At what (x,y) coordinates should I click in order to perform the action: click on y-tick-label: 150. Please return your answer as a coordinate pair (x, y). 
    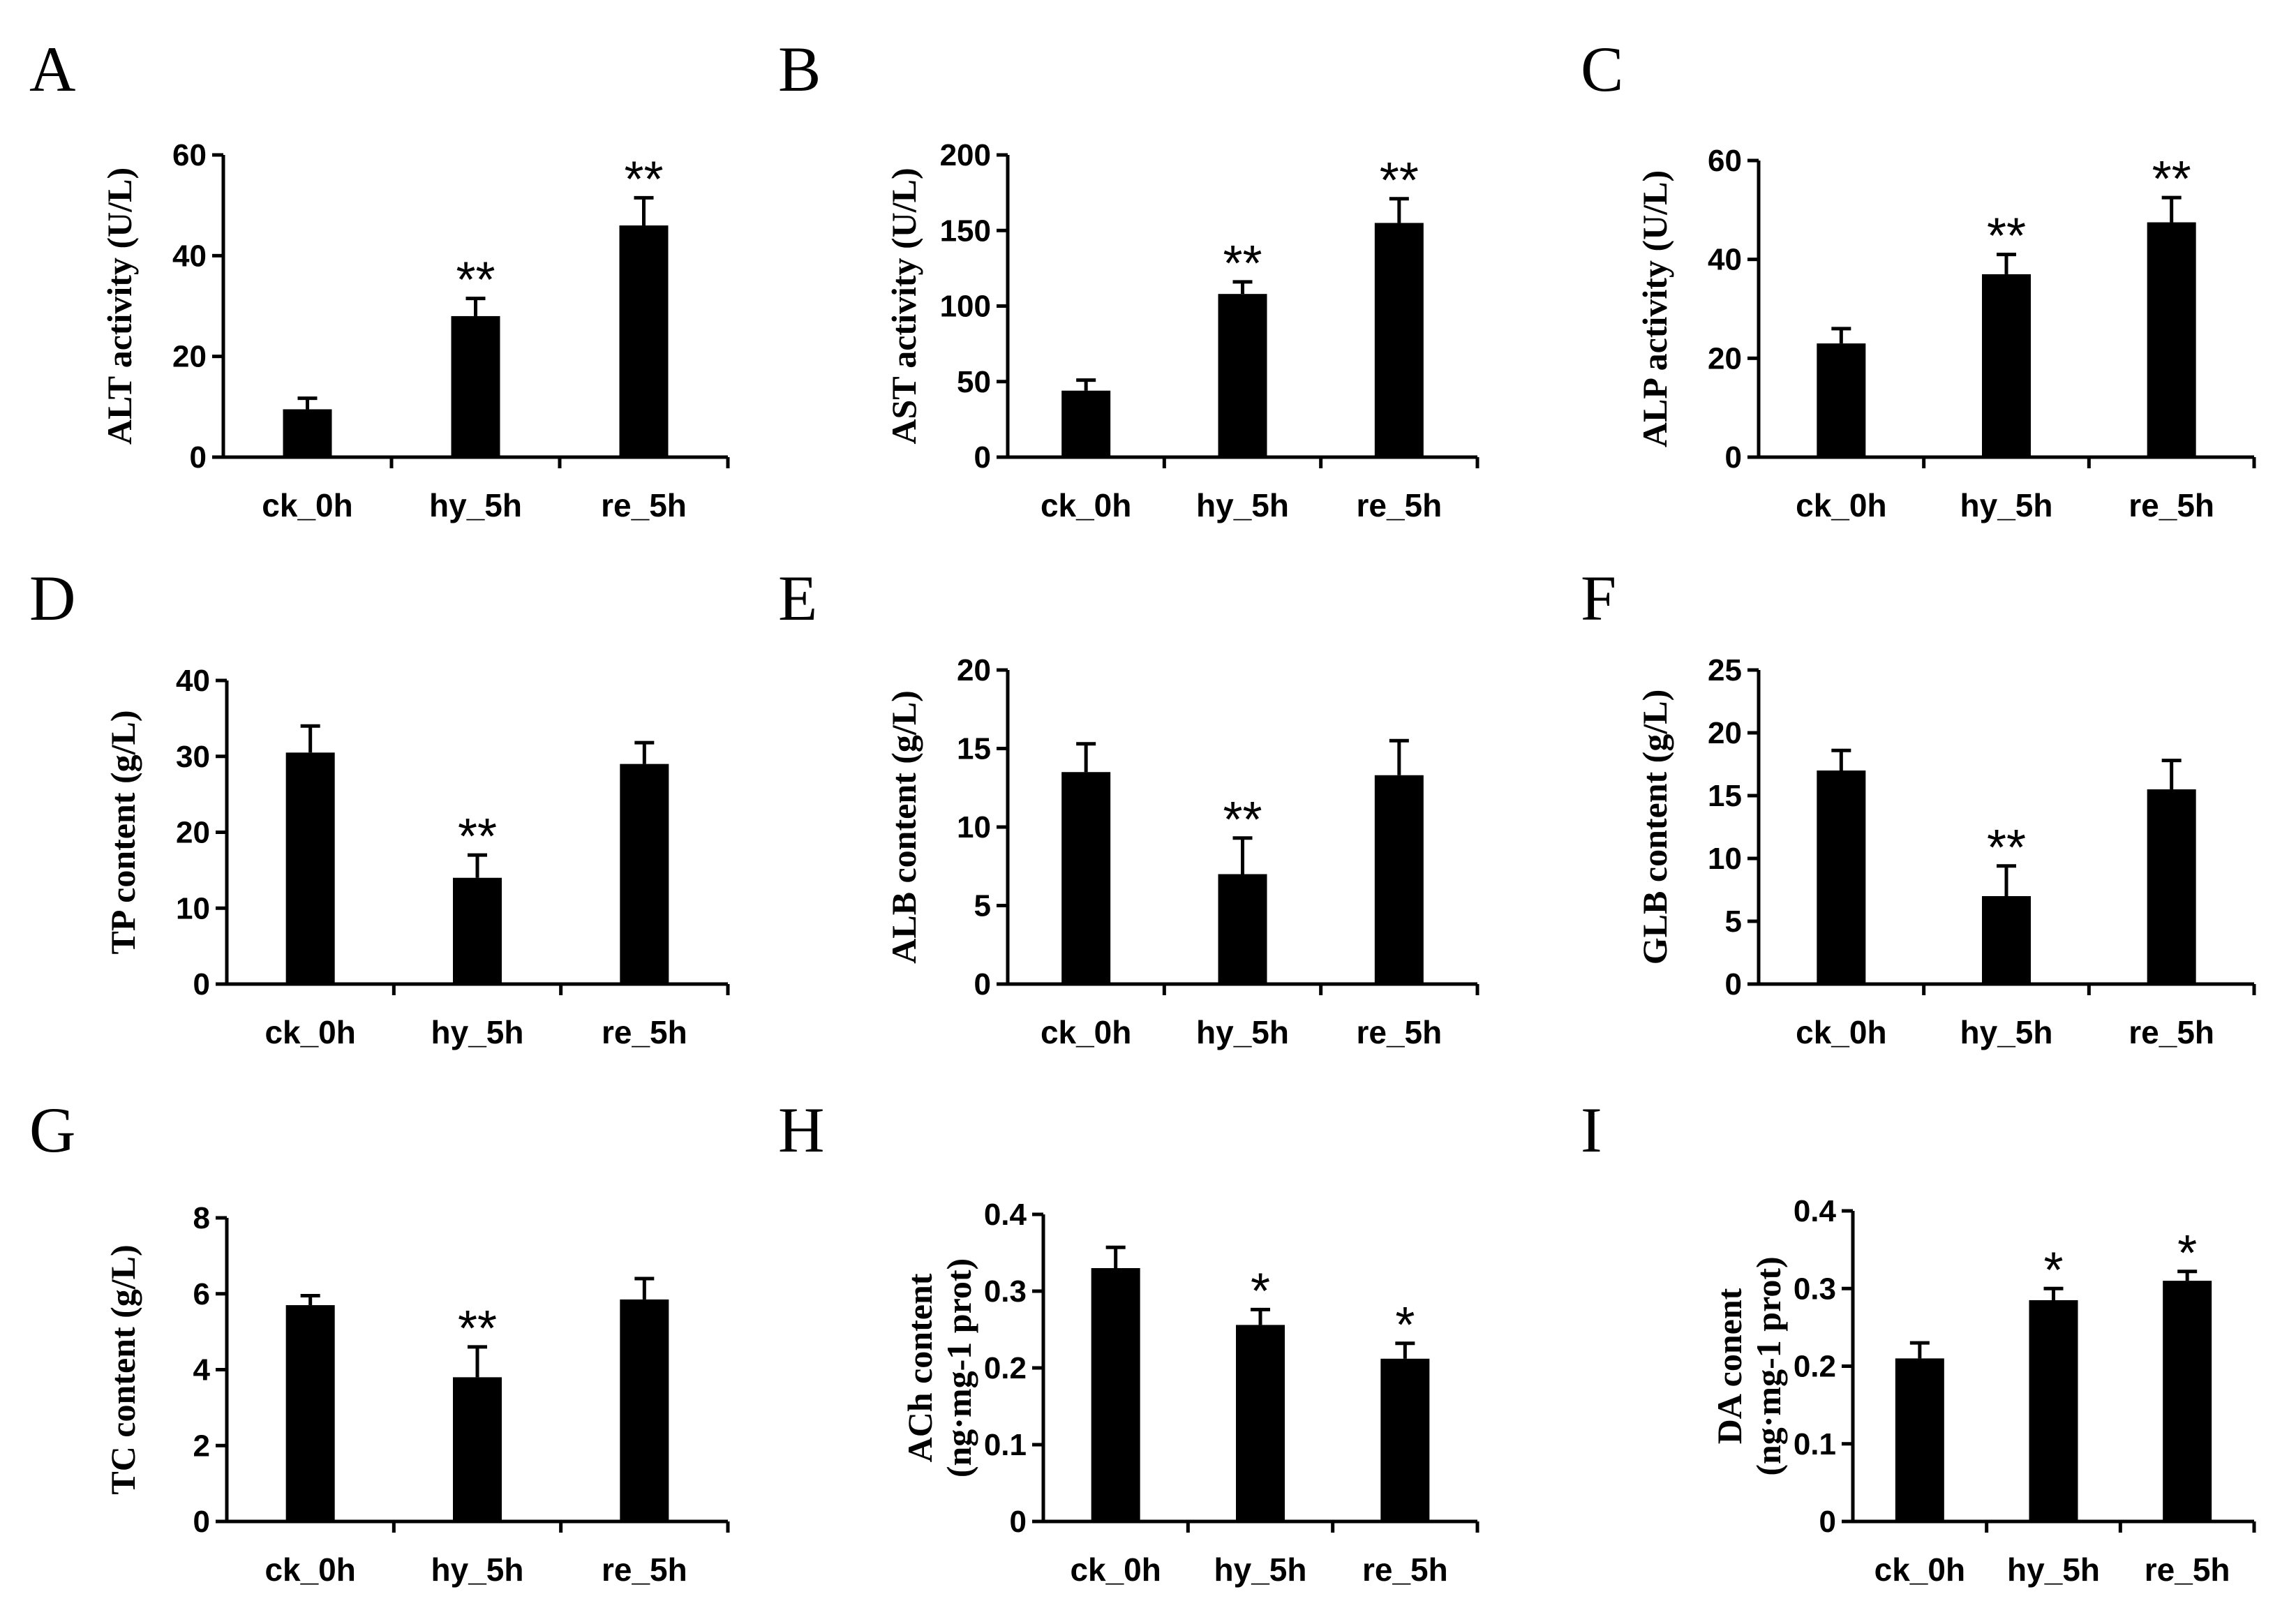
    Looking at the image, I should click on (965, 231).